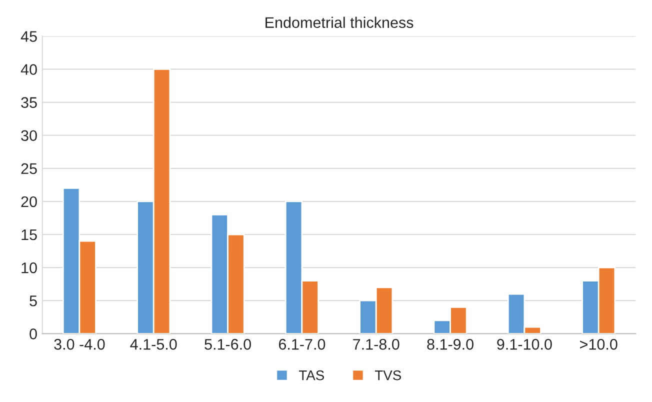 This screenshot has width=652, height=402. I want to click on y-tick-label: 35, so click(29, 102).